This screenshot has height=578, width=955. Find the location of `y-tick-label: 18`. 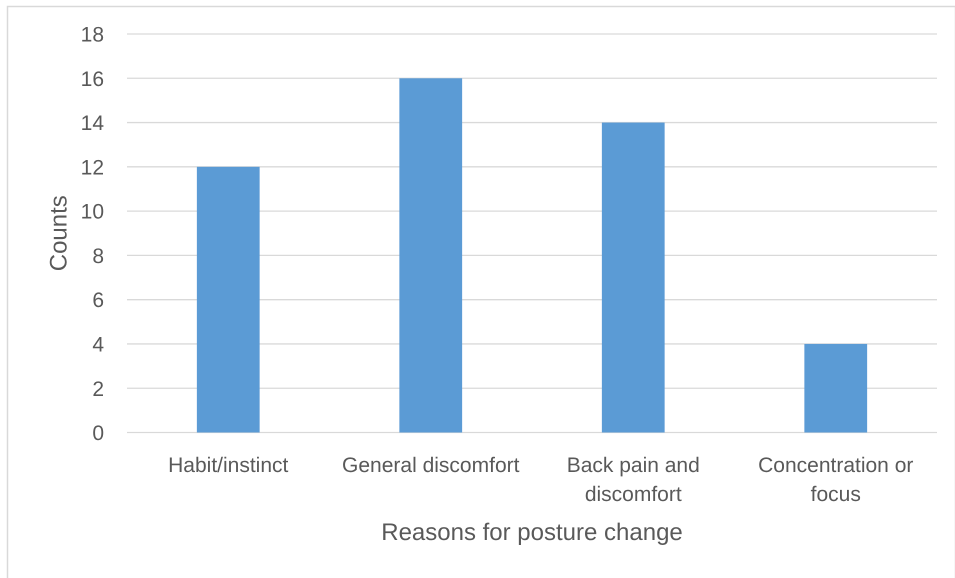

y-tick-label: 18 is located at coordinates (92, 35).